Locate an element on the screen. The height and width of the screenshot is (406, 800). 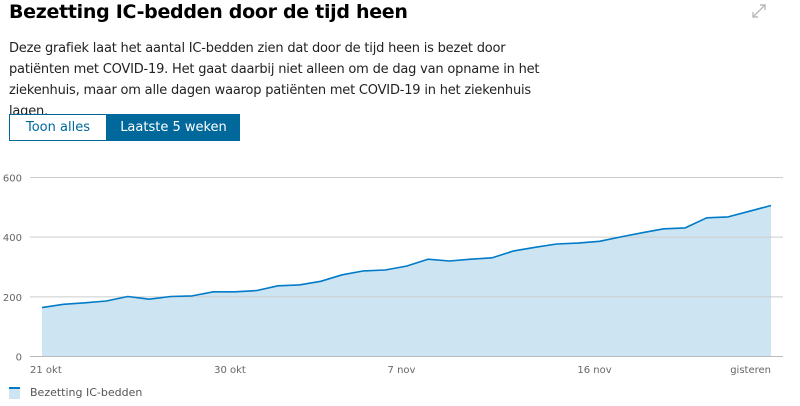
range-toggle: Toon alles Laatste 5 weken is located at coordinates (124, 127).